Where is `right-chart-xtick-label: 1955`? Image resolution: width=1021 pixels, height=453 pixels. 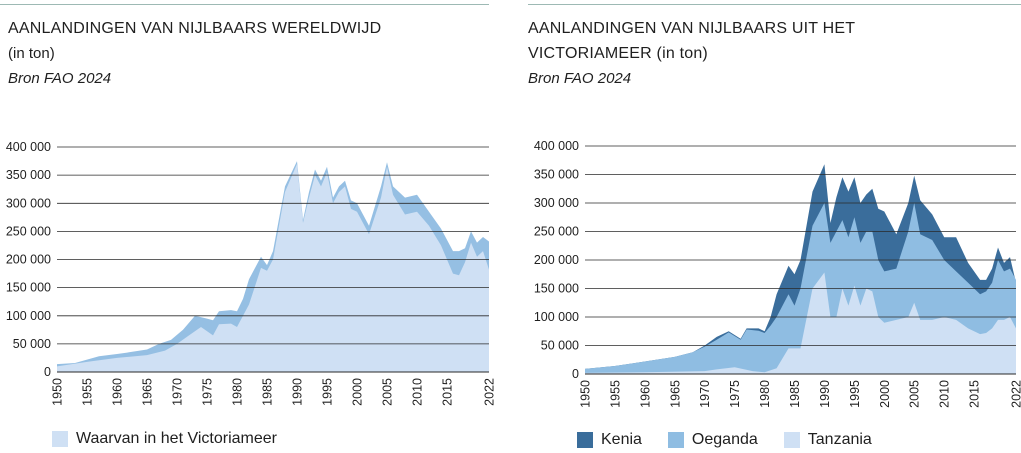
right-chart-xtick-label: 1955 is located at coordinates (615, 394).